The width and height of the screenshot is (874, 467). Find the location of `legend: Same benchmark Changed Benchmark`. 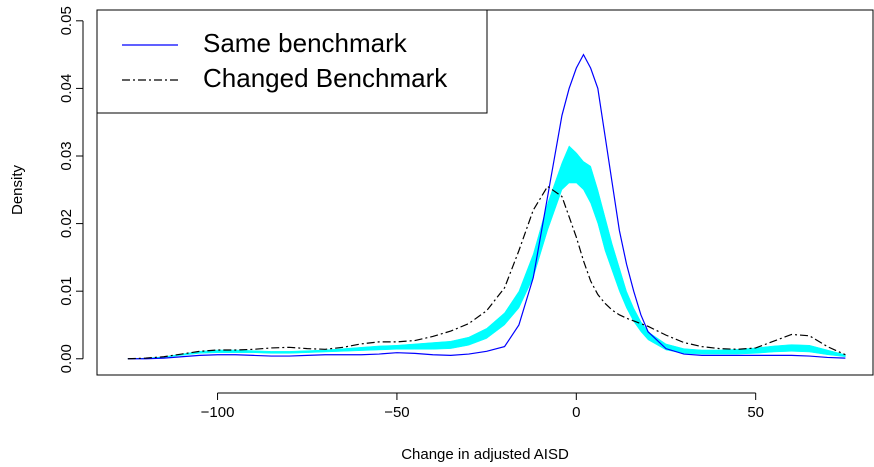

legend: Same benchmark Changed Benchmark is located at coordinates (292, 61).